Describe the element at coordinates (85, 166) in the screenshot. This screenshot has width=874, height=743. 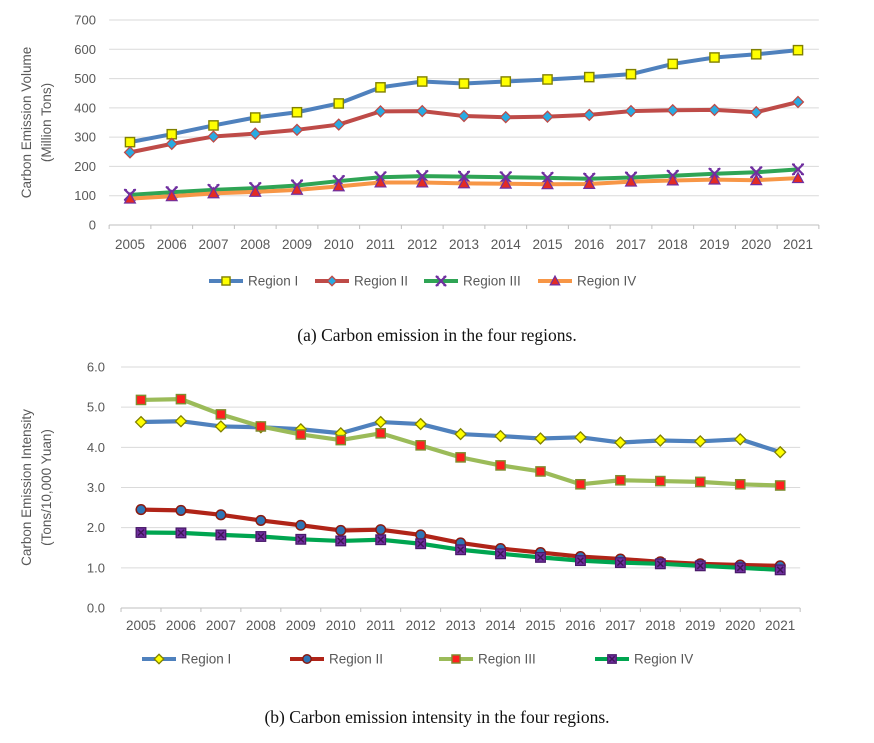
I see `y-tick-label: 200` at that location.